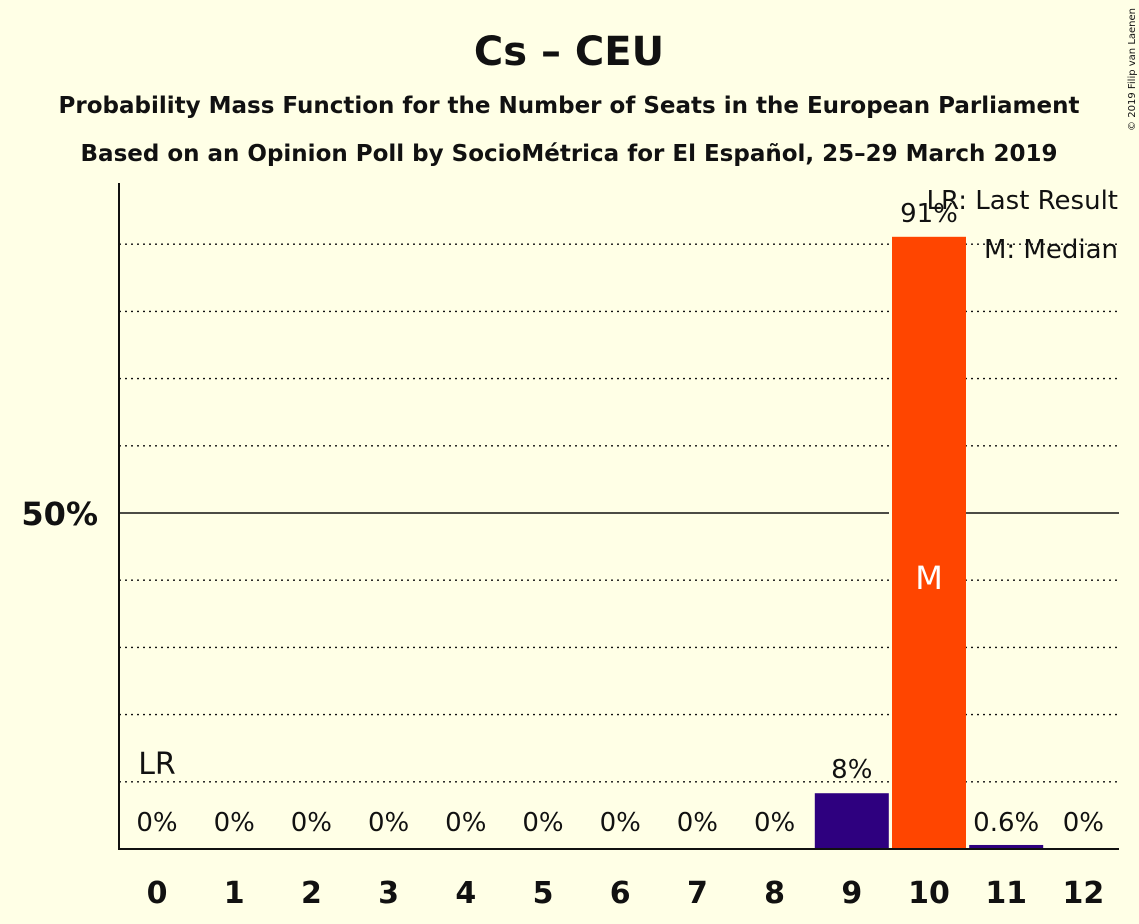  What do you see at coordinates (1084, 893) in the screenshot?
I see `x-tick-label: 12` at bounding box center [1084, 893].